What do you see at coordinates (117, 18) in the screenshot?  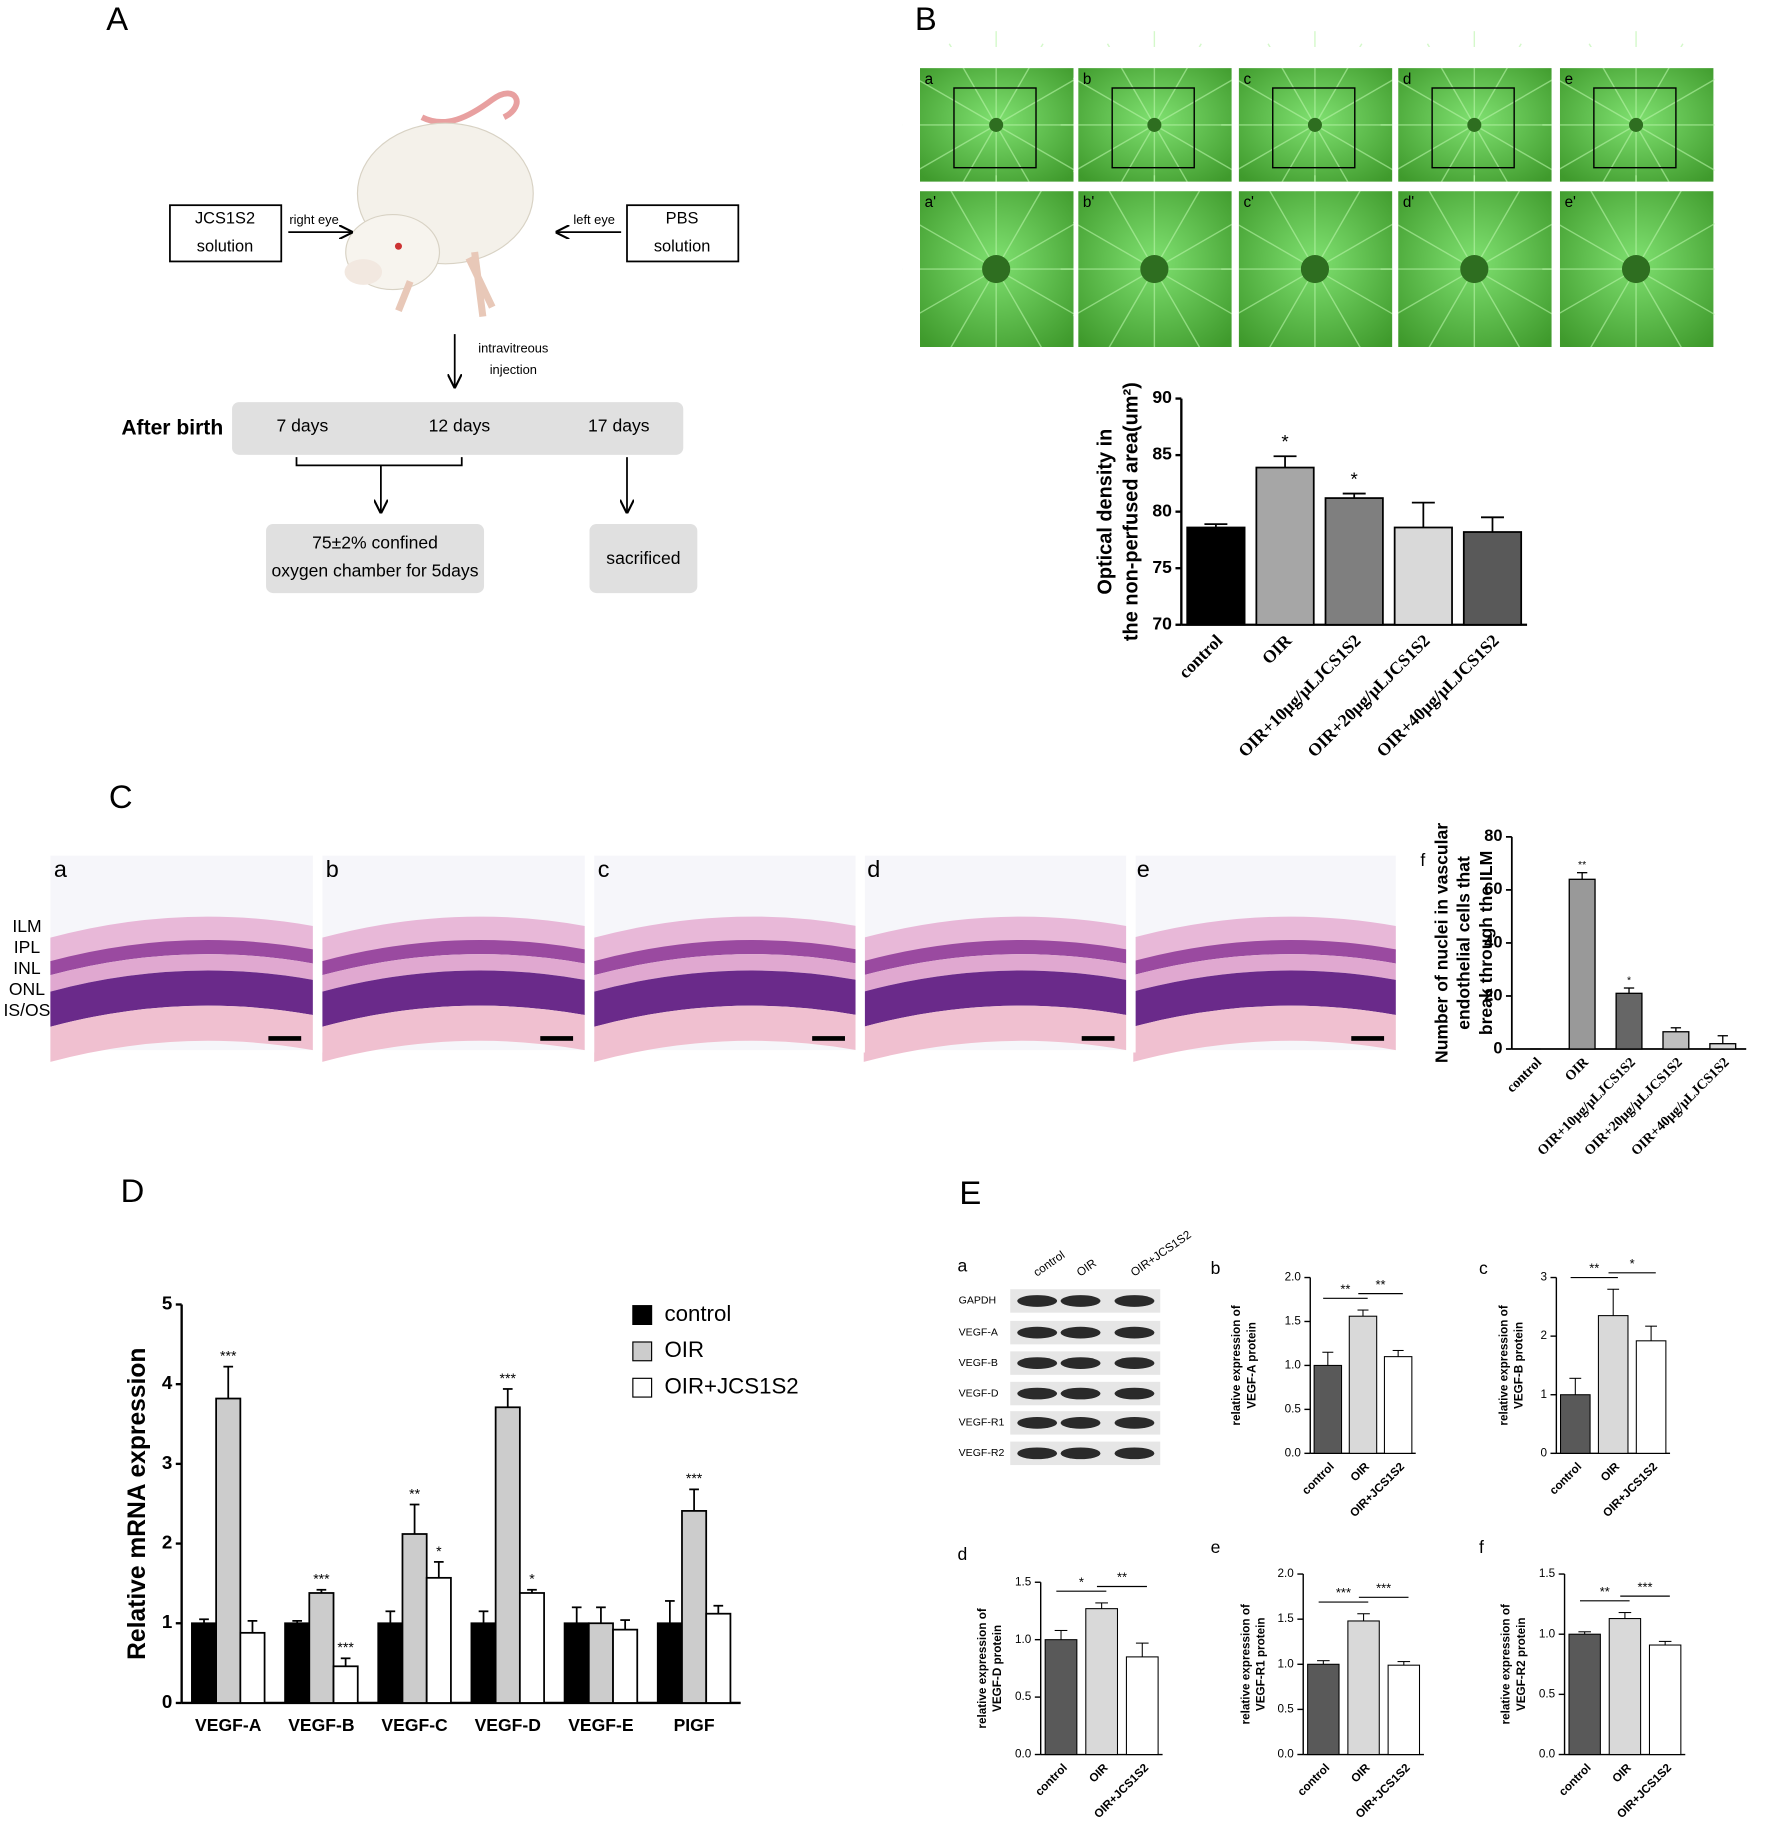 I see `panel-label: A` at bounding box center [117, 18].